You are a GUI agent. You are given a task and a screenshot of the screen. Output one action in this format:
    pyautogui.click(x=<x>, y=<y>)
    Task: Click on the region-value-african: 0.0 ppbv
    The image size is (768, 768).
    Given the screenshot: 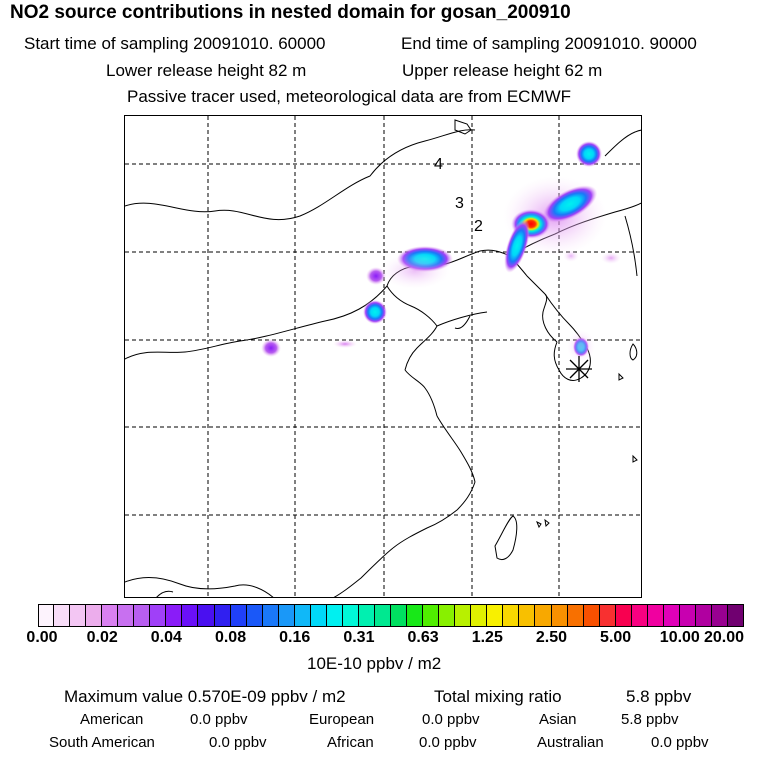 What is the action you would take?
    pyautogui.click(x=448, y=742)
    